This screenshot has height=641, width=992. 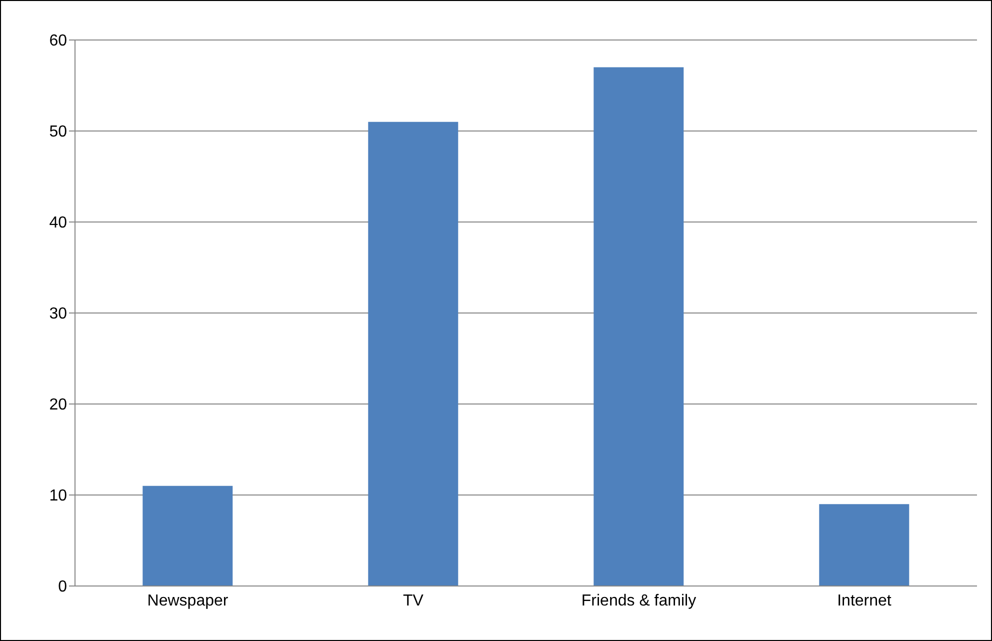 I want to click on y-tick-label: 20, so click(x=58, y=405).